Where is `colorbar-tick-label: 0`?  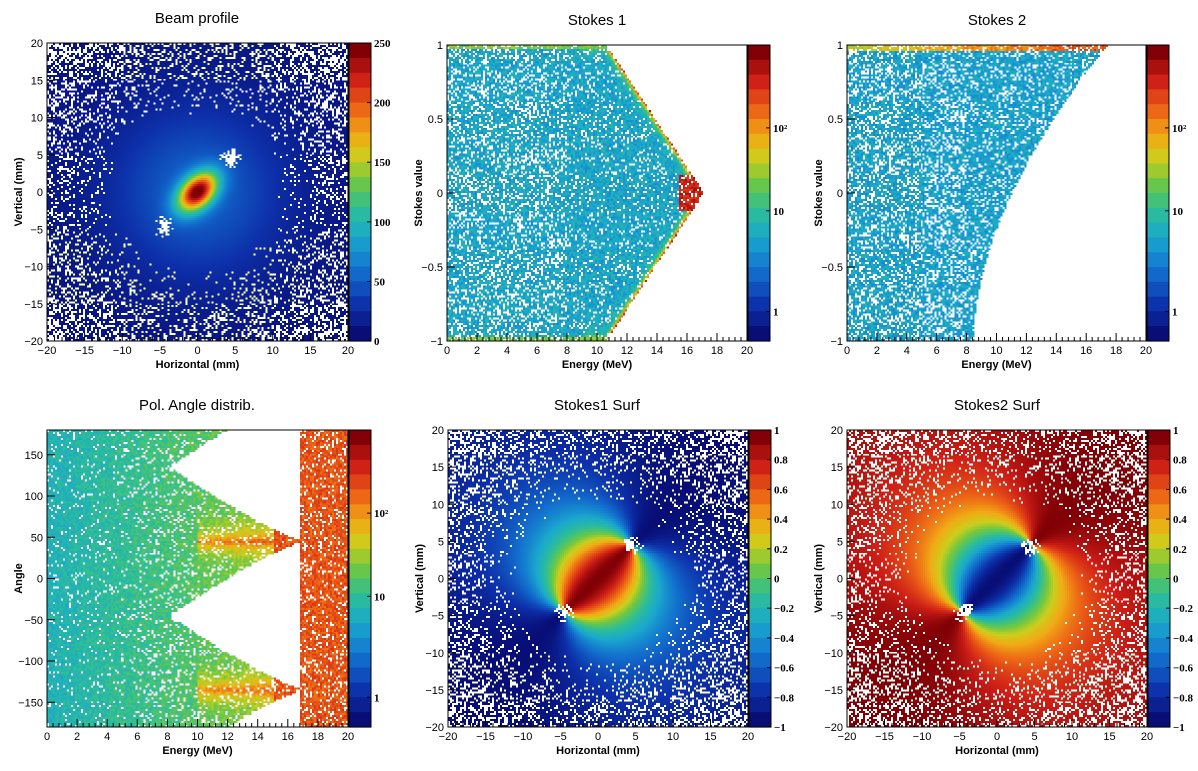 colorbar-tick-label: 0 is located at coordinates (377, 342).